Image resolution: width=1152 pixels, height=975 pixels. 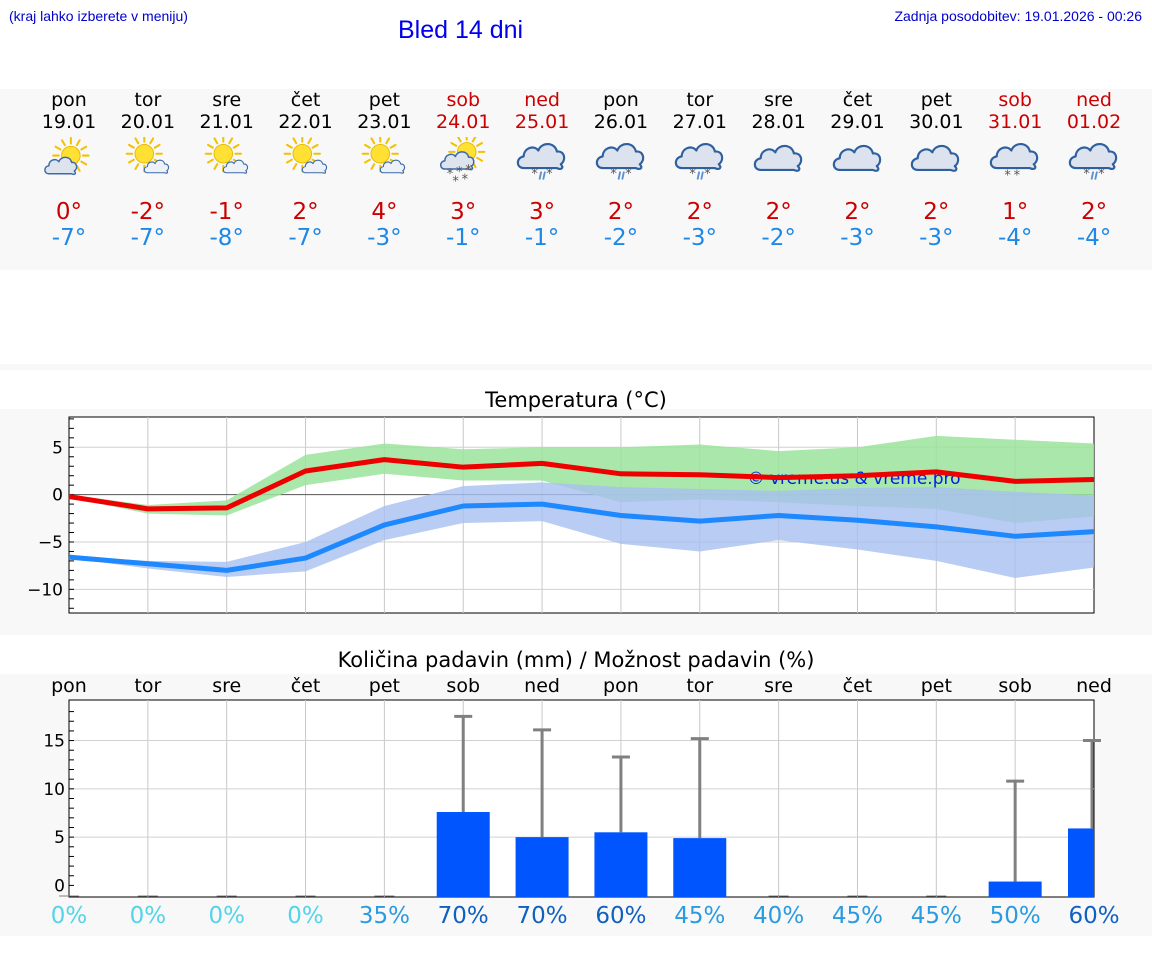 What do you see at coordinates (779, 100) in the screenshot?
I see `day-name: sre` at bounding box center [779, 100].